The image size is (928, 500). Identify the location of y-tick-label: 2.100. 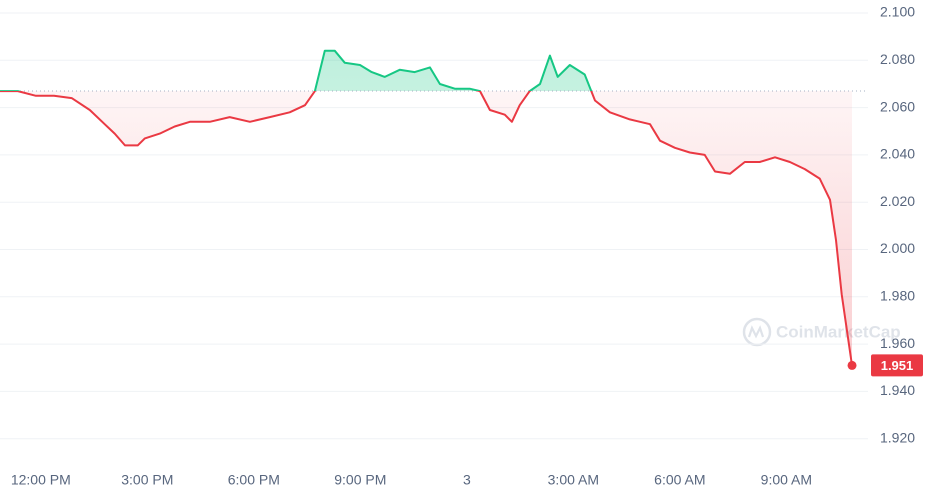
(897, 12).